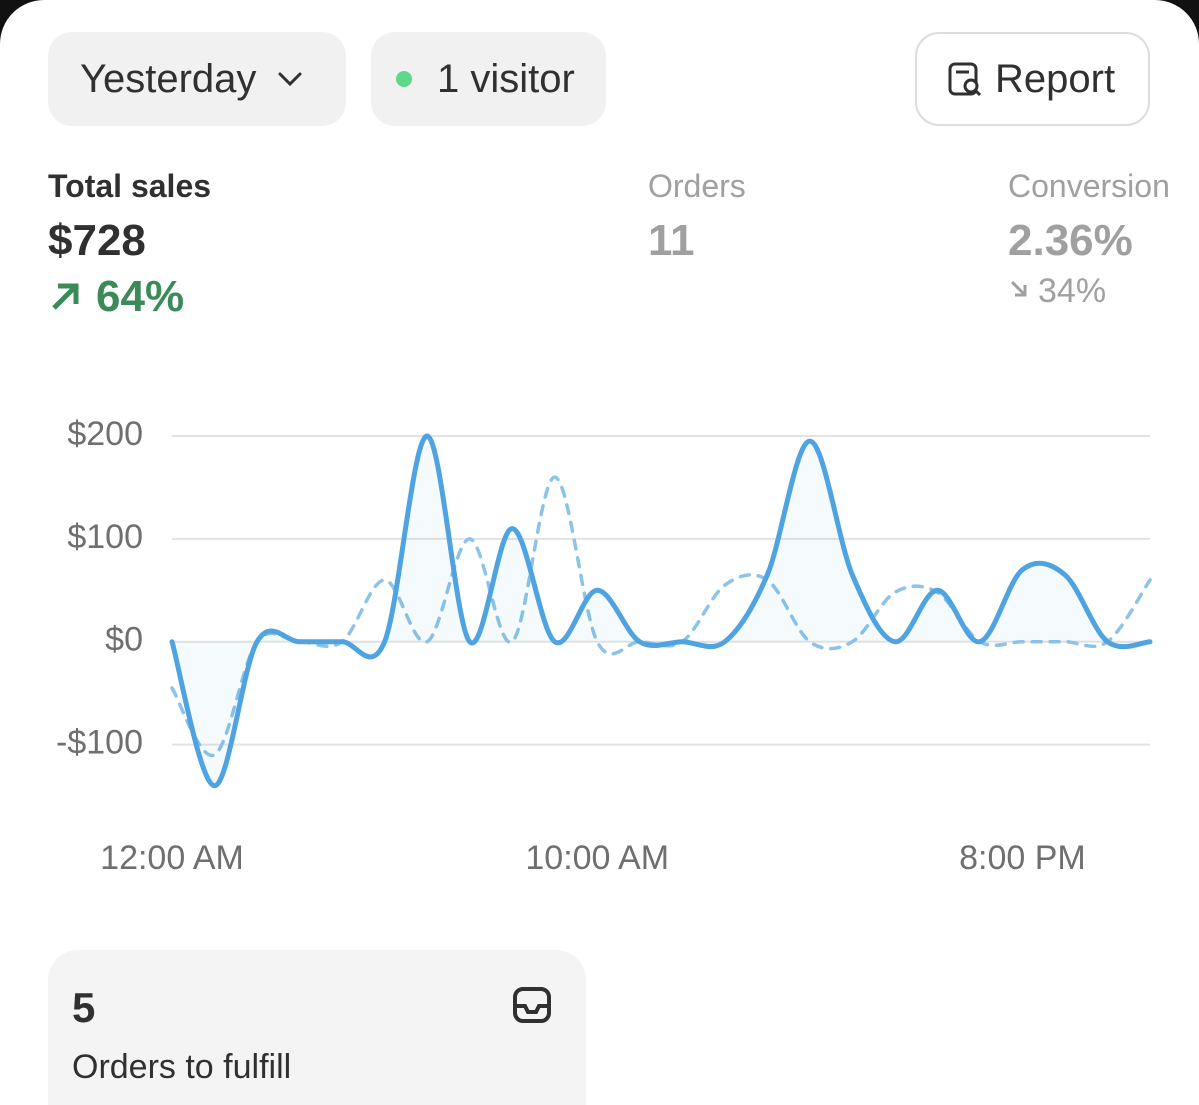  I want to click on y-tick-label: -$100, so click(99, 743).